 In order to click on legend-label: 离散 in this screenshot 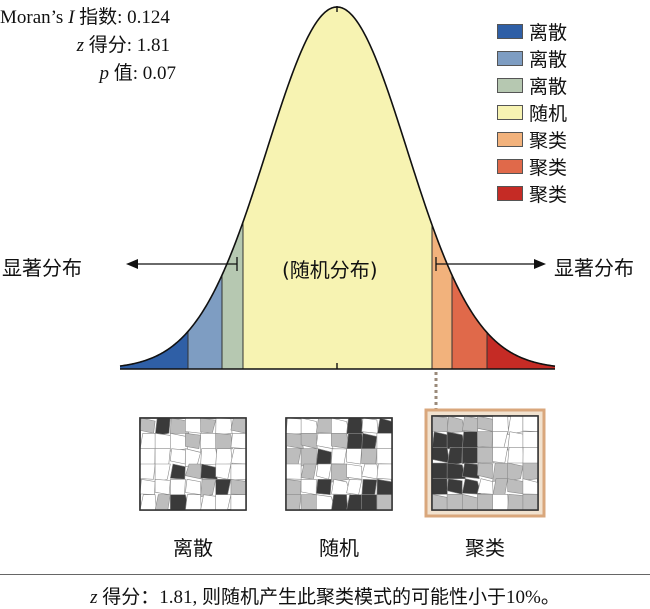, I will do `click(548, 87)`.